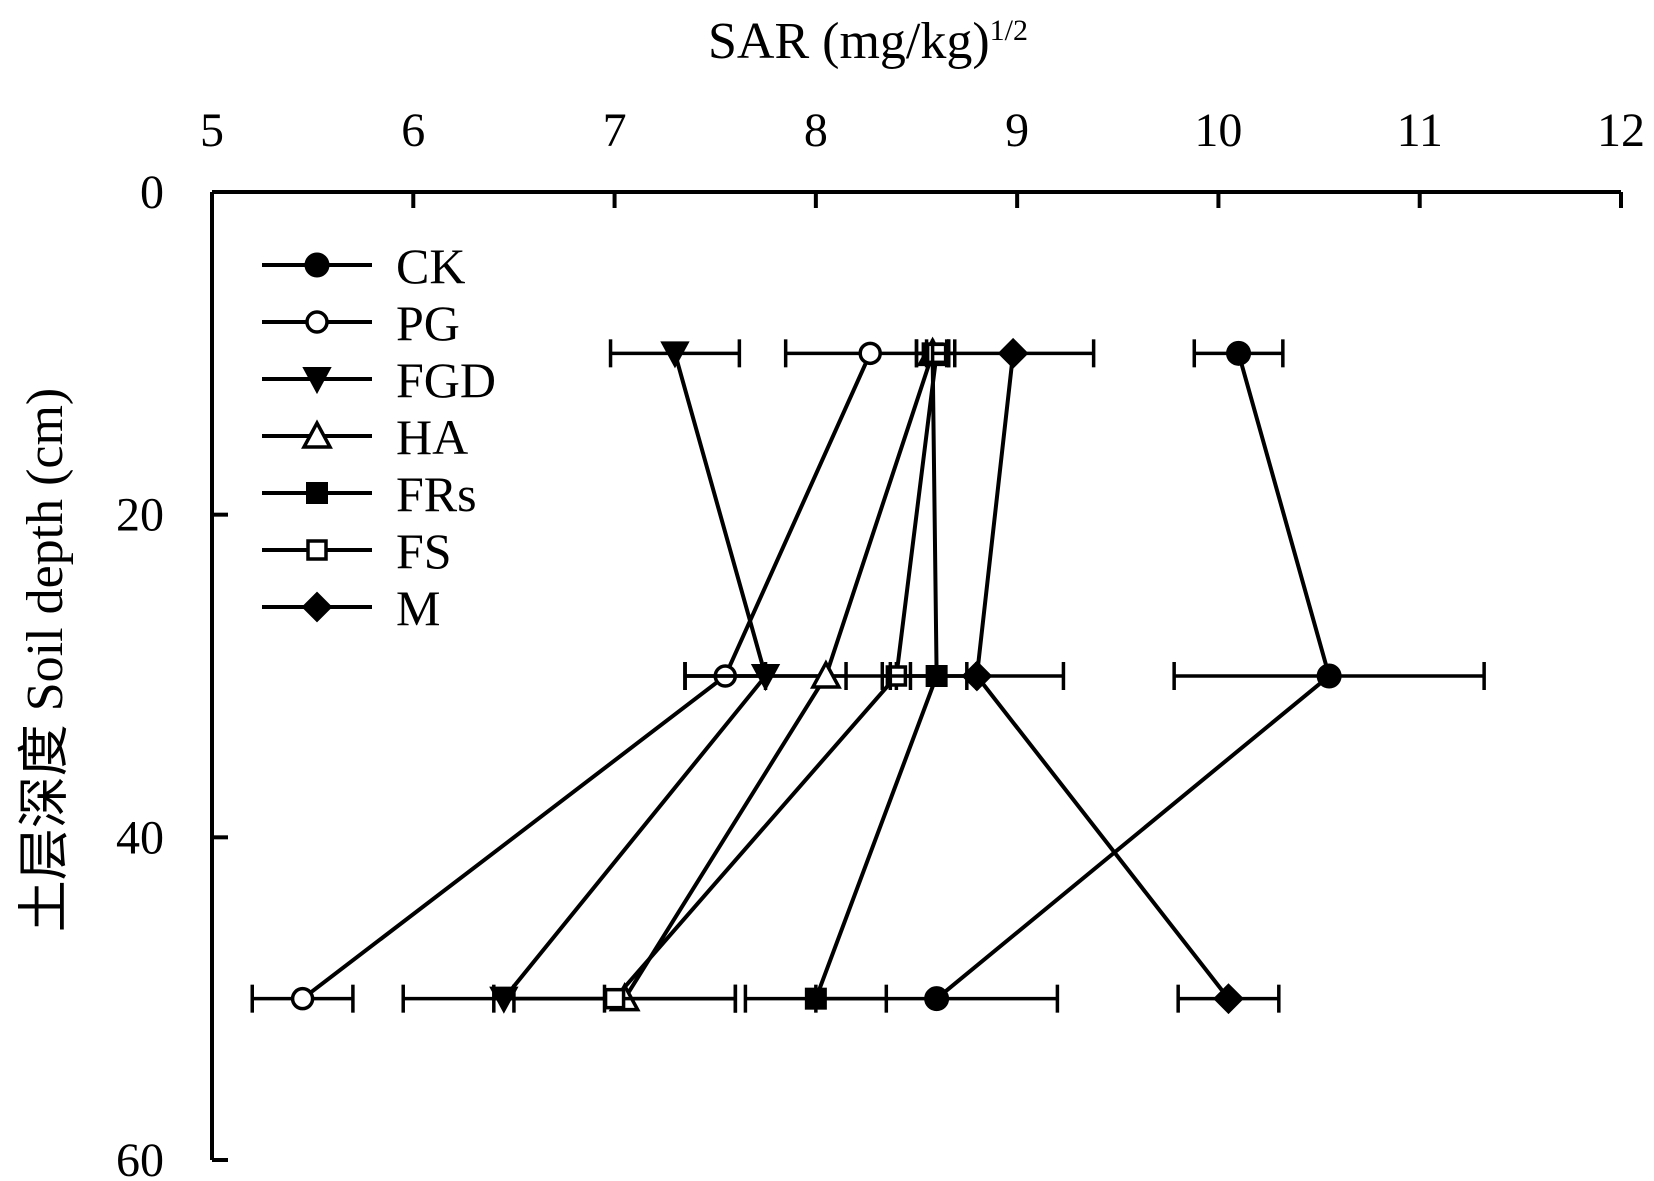  I want to click on x-tick-label: 6, so click(413, 130).